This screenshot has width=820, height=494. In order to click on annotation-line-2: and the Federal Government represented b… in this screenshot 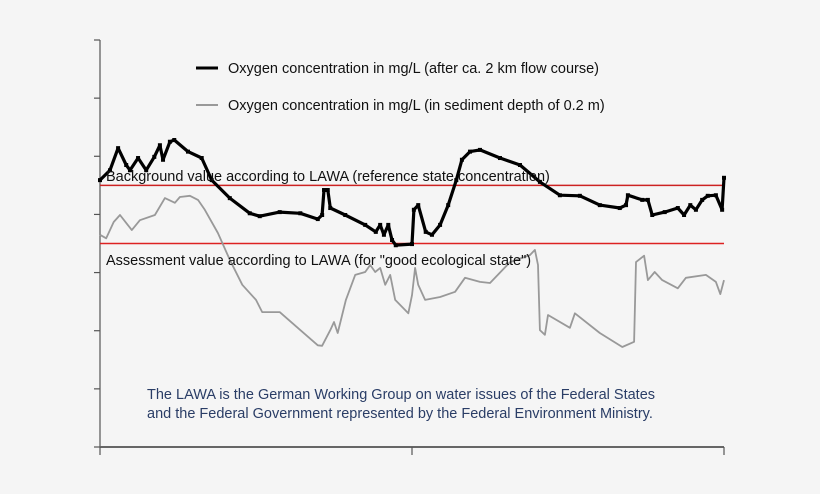, I will do `click(400, 414)`.